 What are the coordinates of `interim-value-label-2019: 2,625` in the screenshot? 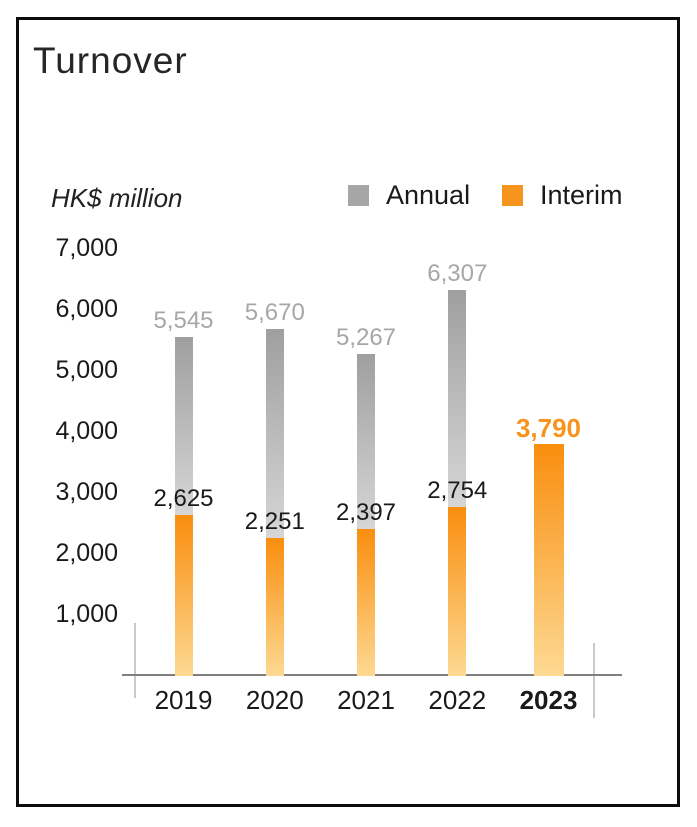 It's located at (183, 498).